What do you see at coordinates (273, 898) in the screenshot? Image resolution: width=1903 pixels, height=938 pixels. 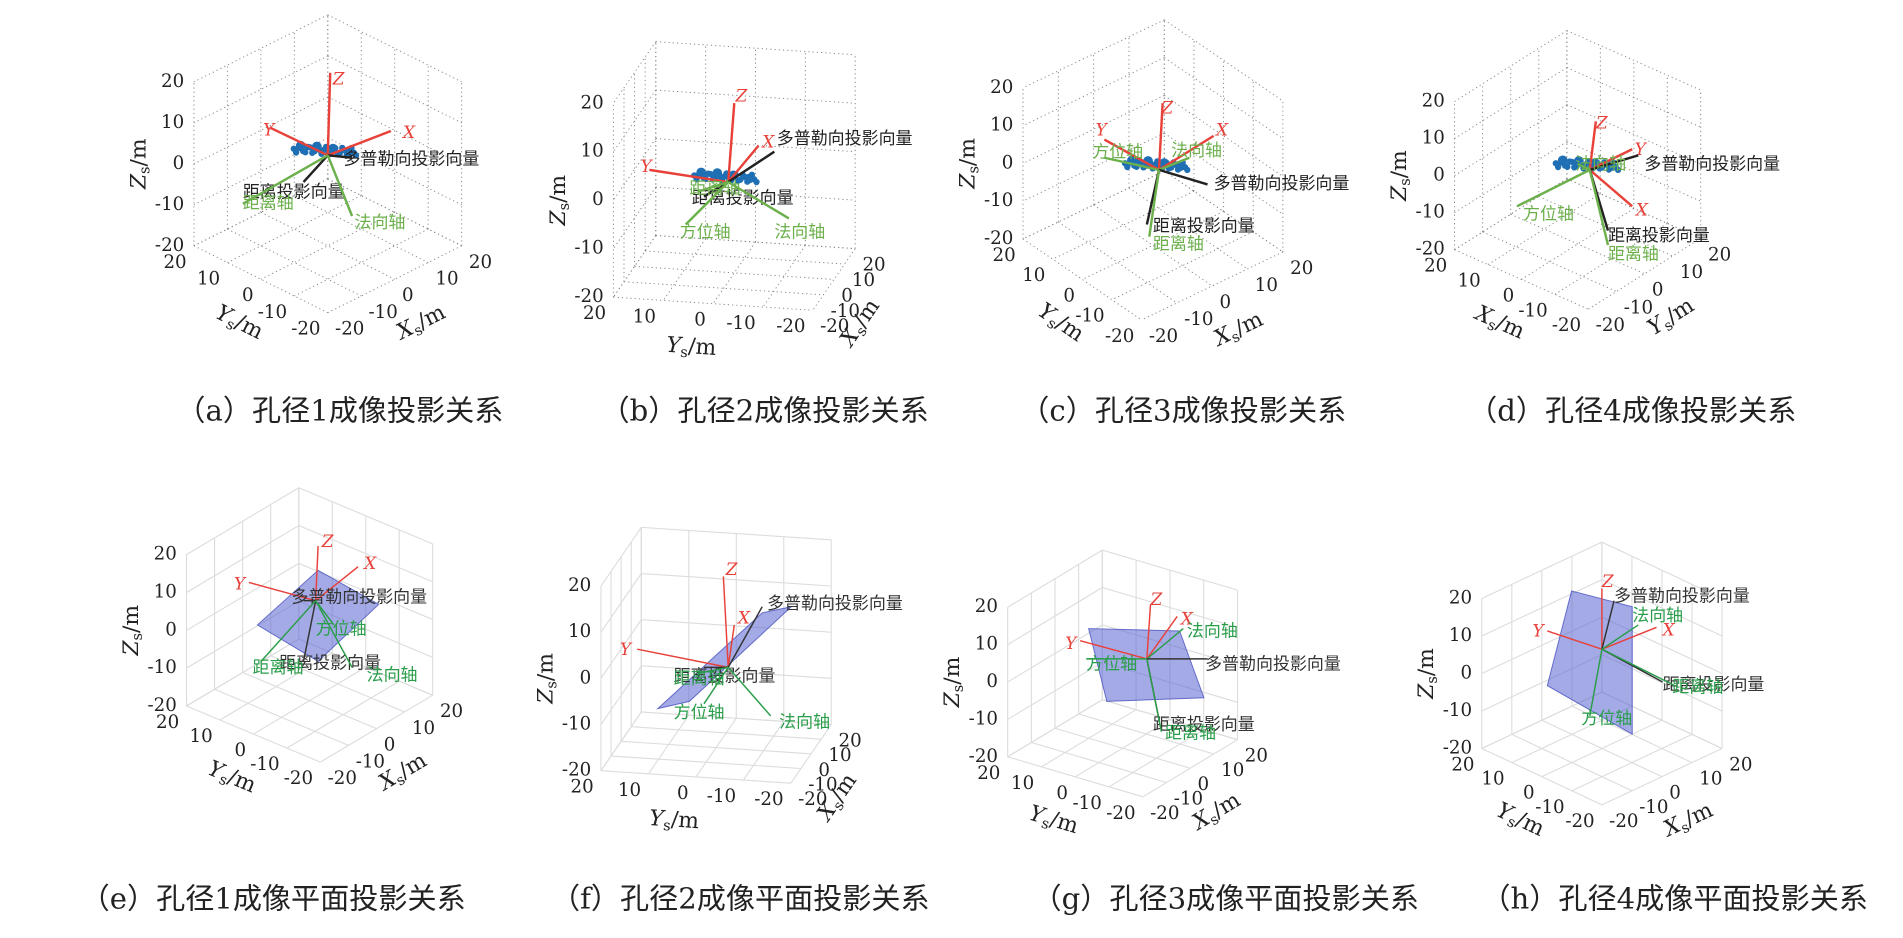 I see `caption: （e）孔径1成像平面投影关系` at bounding box center [273, 898].